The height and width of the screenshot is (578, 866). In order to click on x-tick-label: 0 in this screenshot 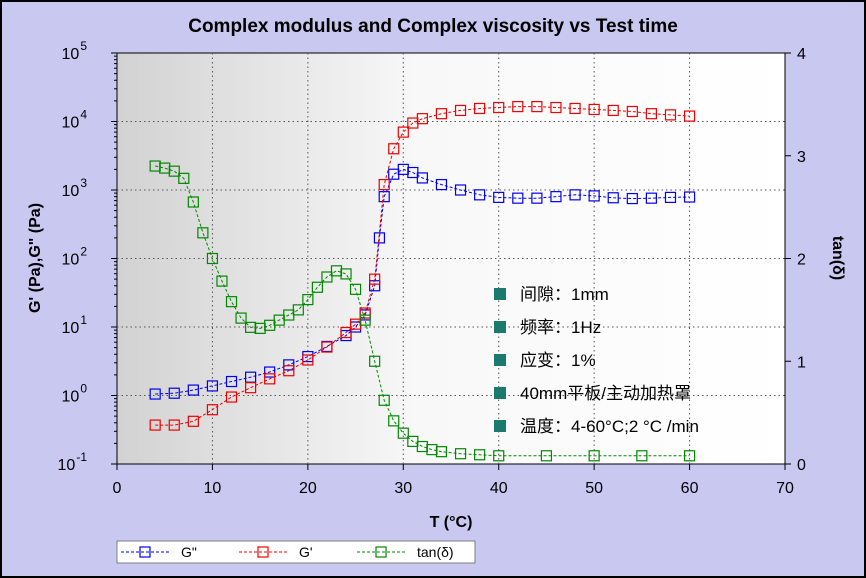, I will do `click(117, 488)`.